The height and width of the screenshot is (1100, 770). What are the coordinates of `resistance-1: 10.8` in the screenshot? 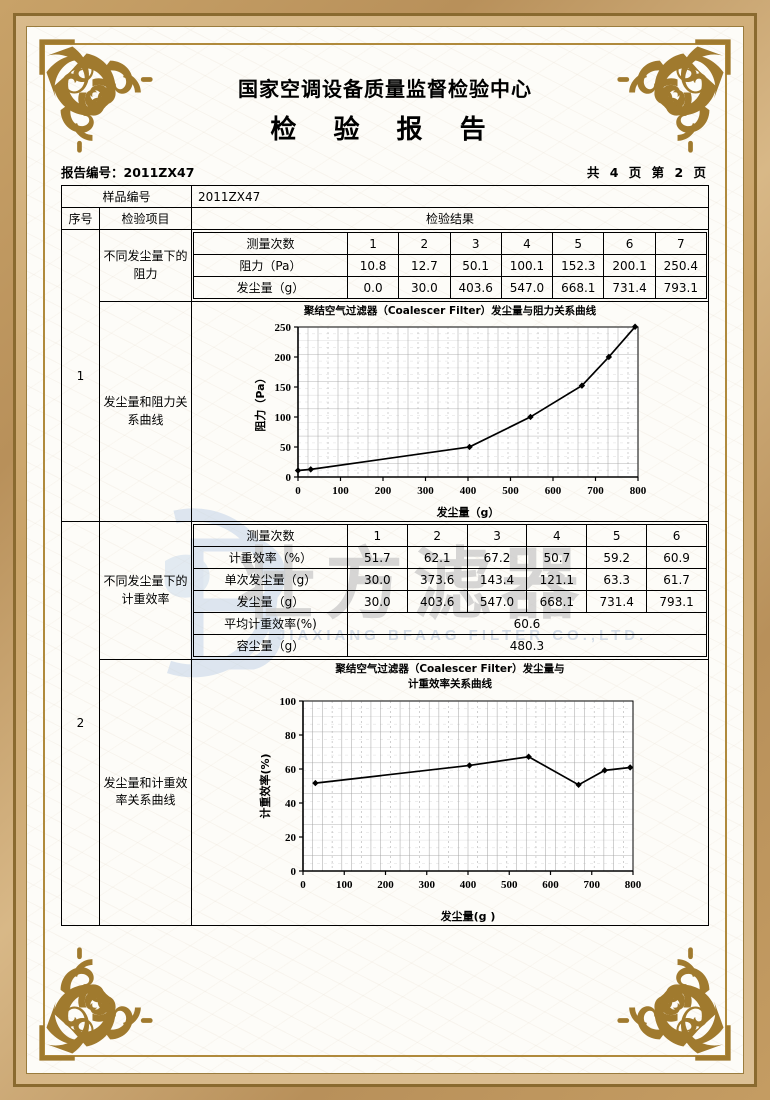 It's located at (373, 265).